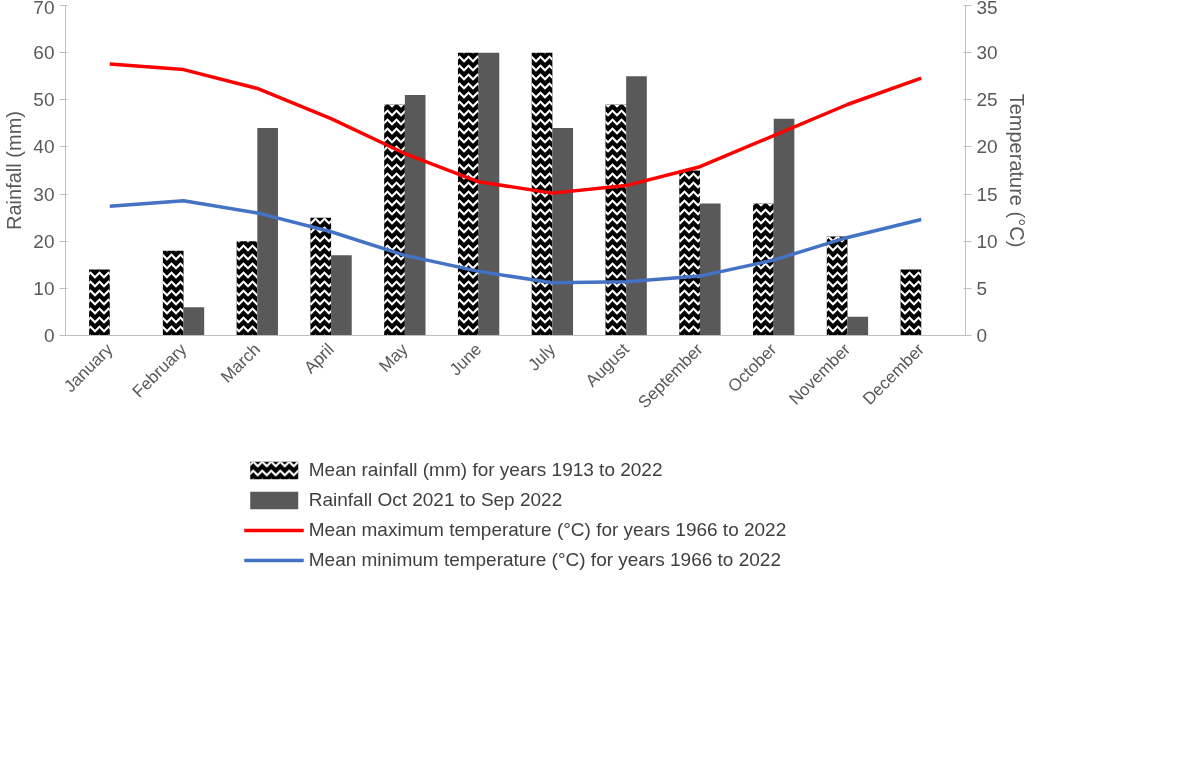  Describe the element at coordinates (44, 147) in the screenshot. I see `y-tick-label: 40` at that location.